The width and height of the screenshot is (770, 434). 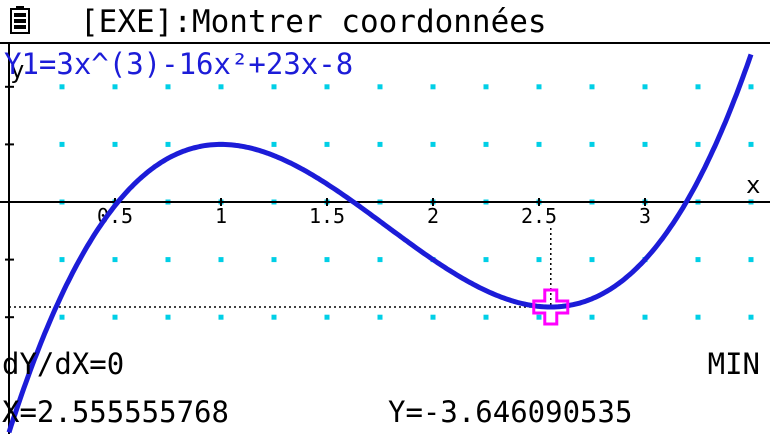 What do you see at coordinates (539, 216) in the screenshot?
I see `x-tick-label: 2.5` at bounding box center [539, 216].